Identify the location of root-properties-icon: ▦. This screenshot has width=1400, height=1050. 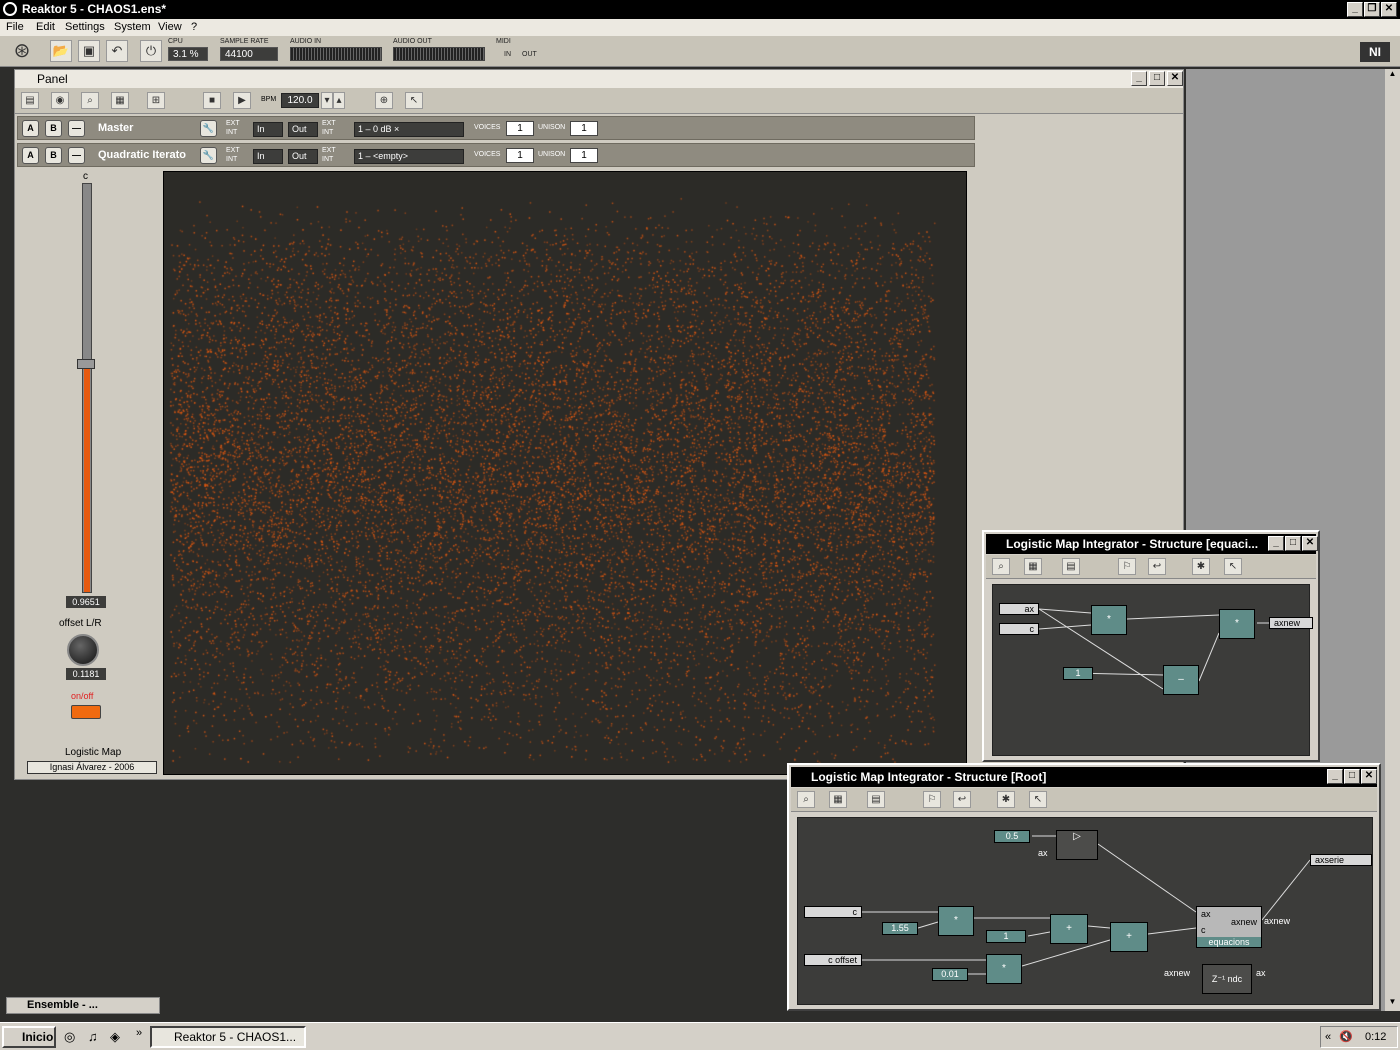
(838, 799).